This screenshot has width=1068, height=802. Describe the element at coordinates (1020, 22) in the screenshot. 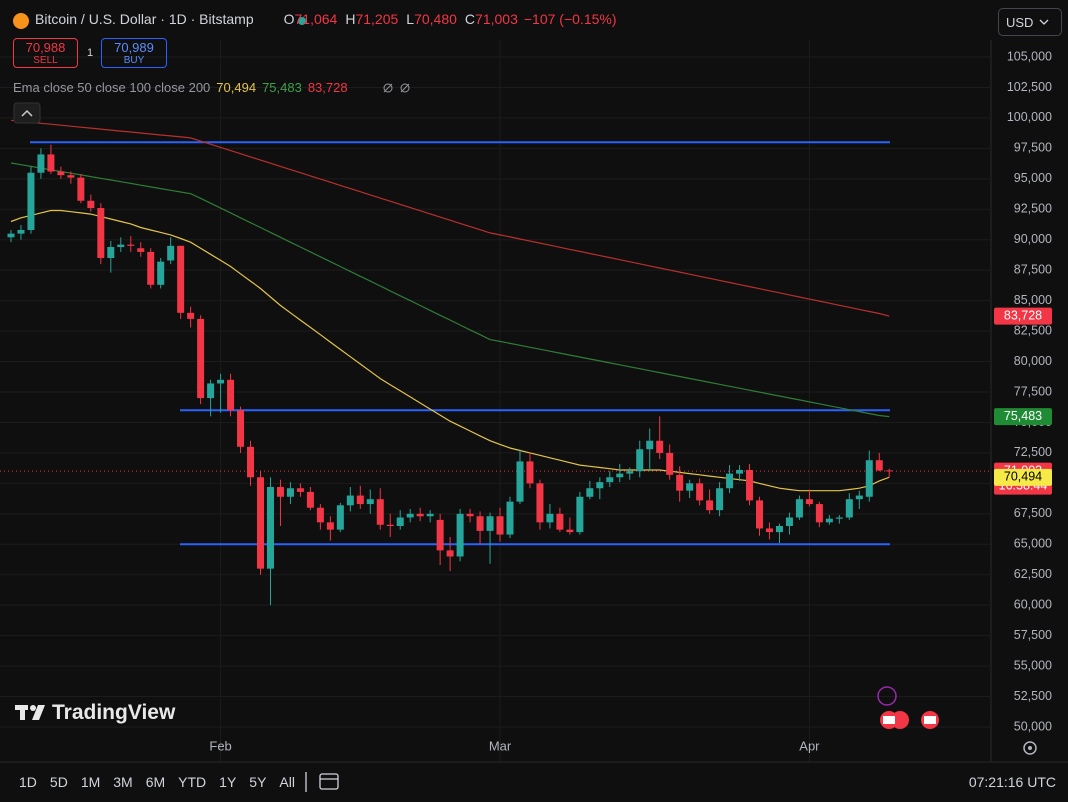

I see `currency: USD` at that location.